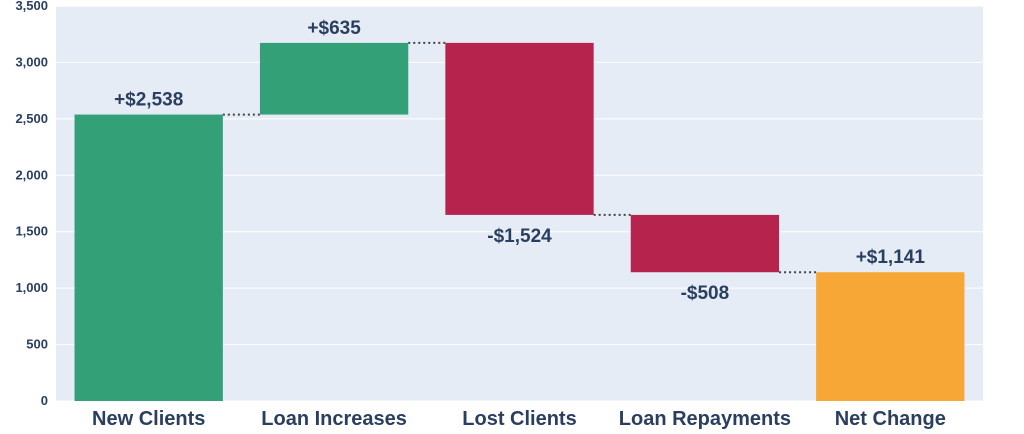 This screenshot has width=1024, height=434. Describe the element at coordinates (31, 118) in the screenshot. I see `y-tick-label: 2,500` at that location.